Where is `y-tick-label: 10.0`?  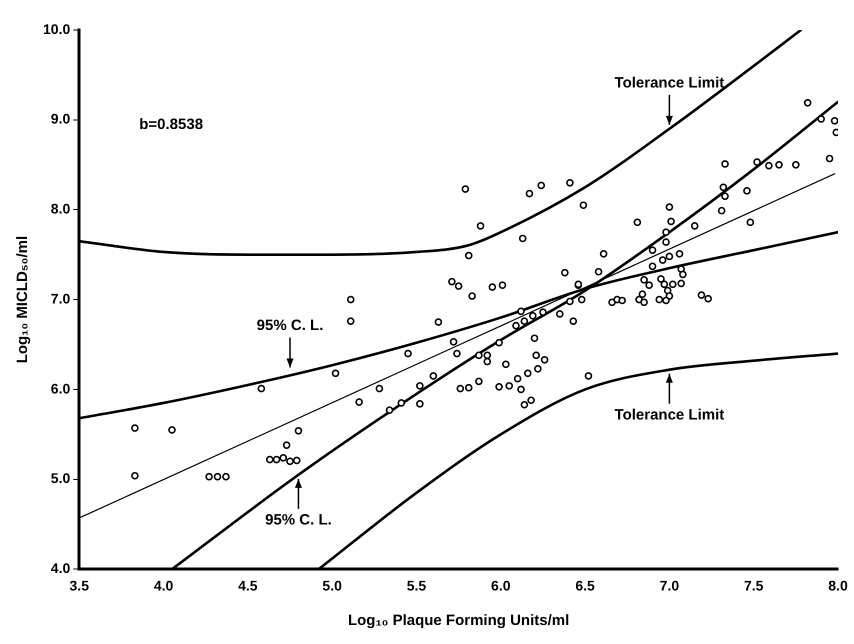 y-tick-label: 10.0 is located at coordinates (56, 28).